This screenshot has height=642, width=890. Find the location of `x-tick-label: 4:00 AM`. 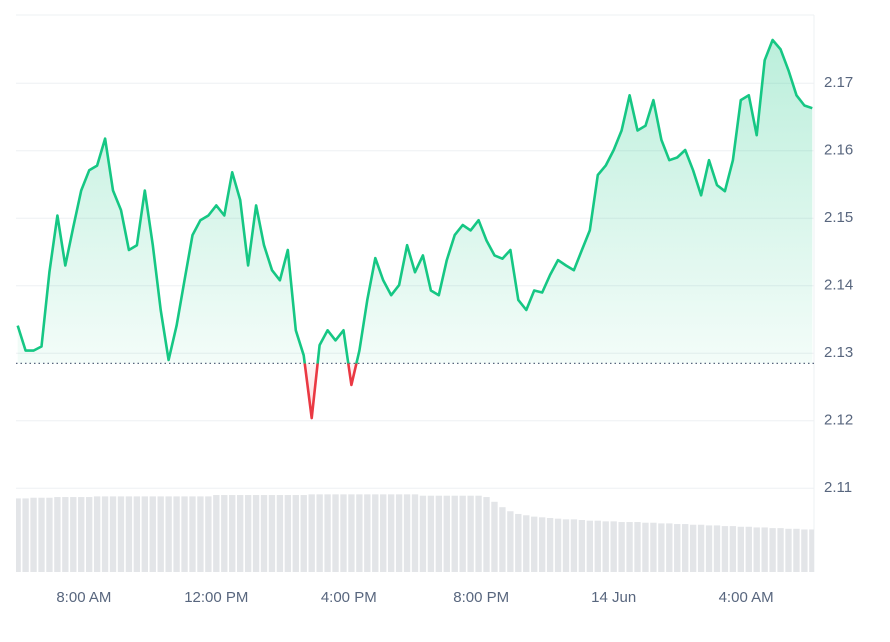

x-tick-label: 4:00 AM is located at coordinates (746, 597).